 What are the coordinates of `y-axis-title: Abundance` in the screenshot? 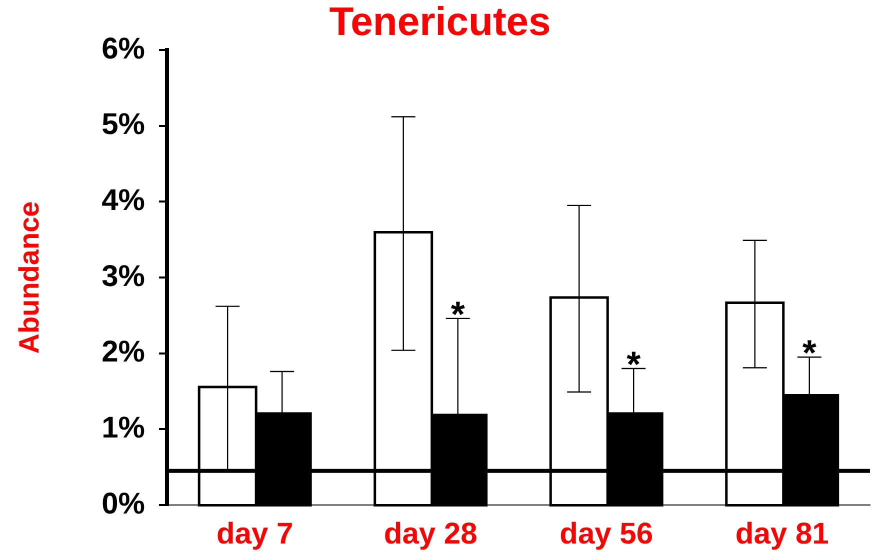 It's located at (29, 277).